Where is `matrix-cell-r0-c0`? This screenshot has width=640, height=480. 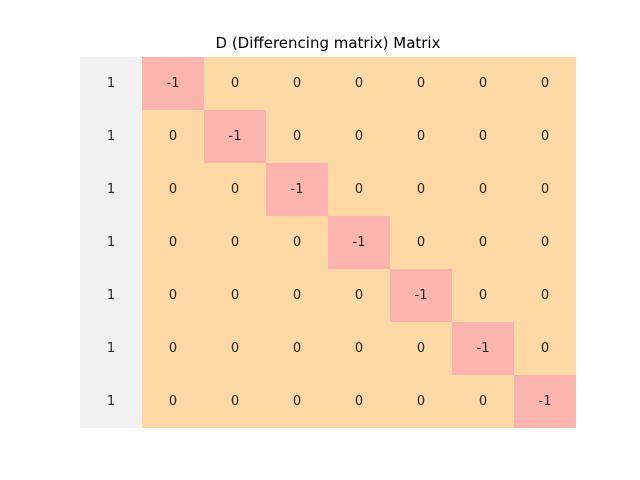
matrix-cell-r0-c0 is located at coordinates (111, 83).